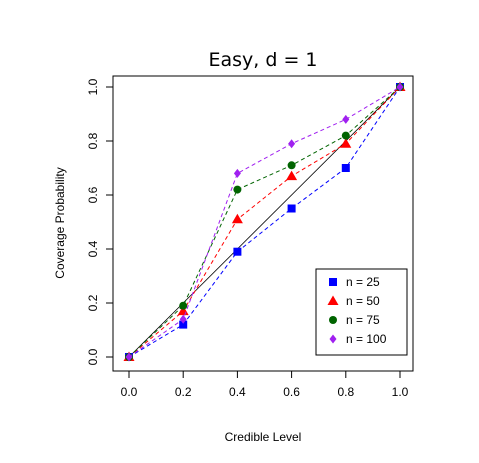 The height and width of the screenshot is (463, 479). Describe the element at coordinates (345, 392) in the screenshot. I see `x-tick-label: 0.8` at that location.